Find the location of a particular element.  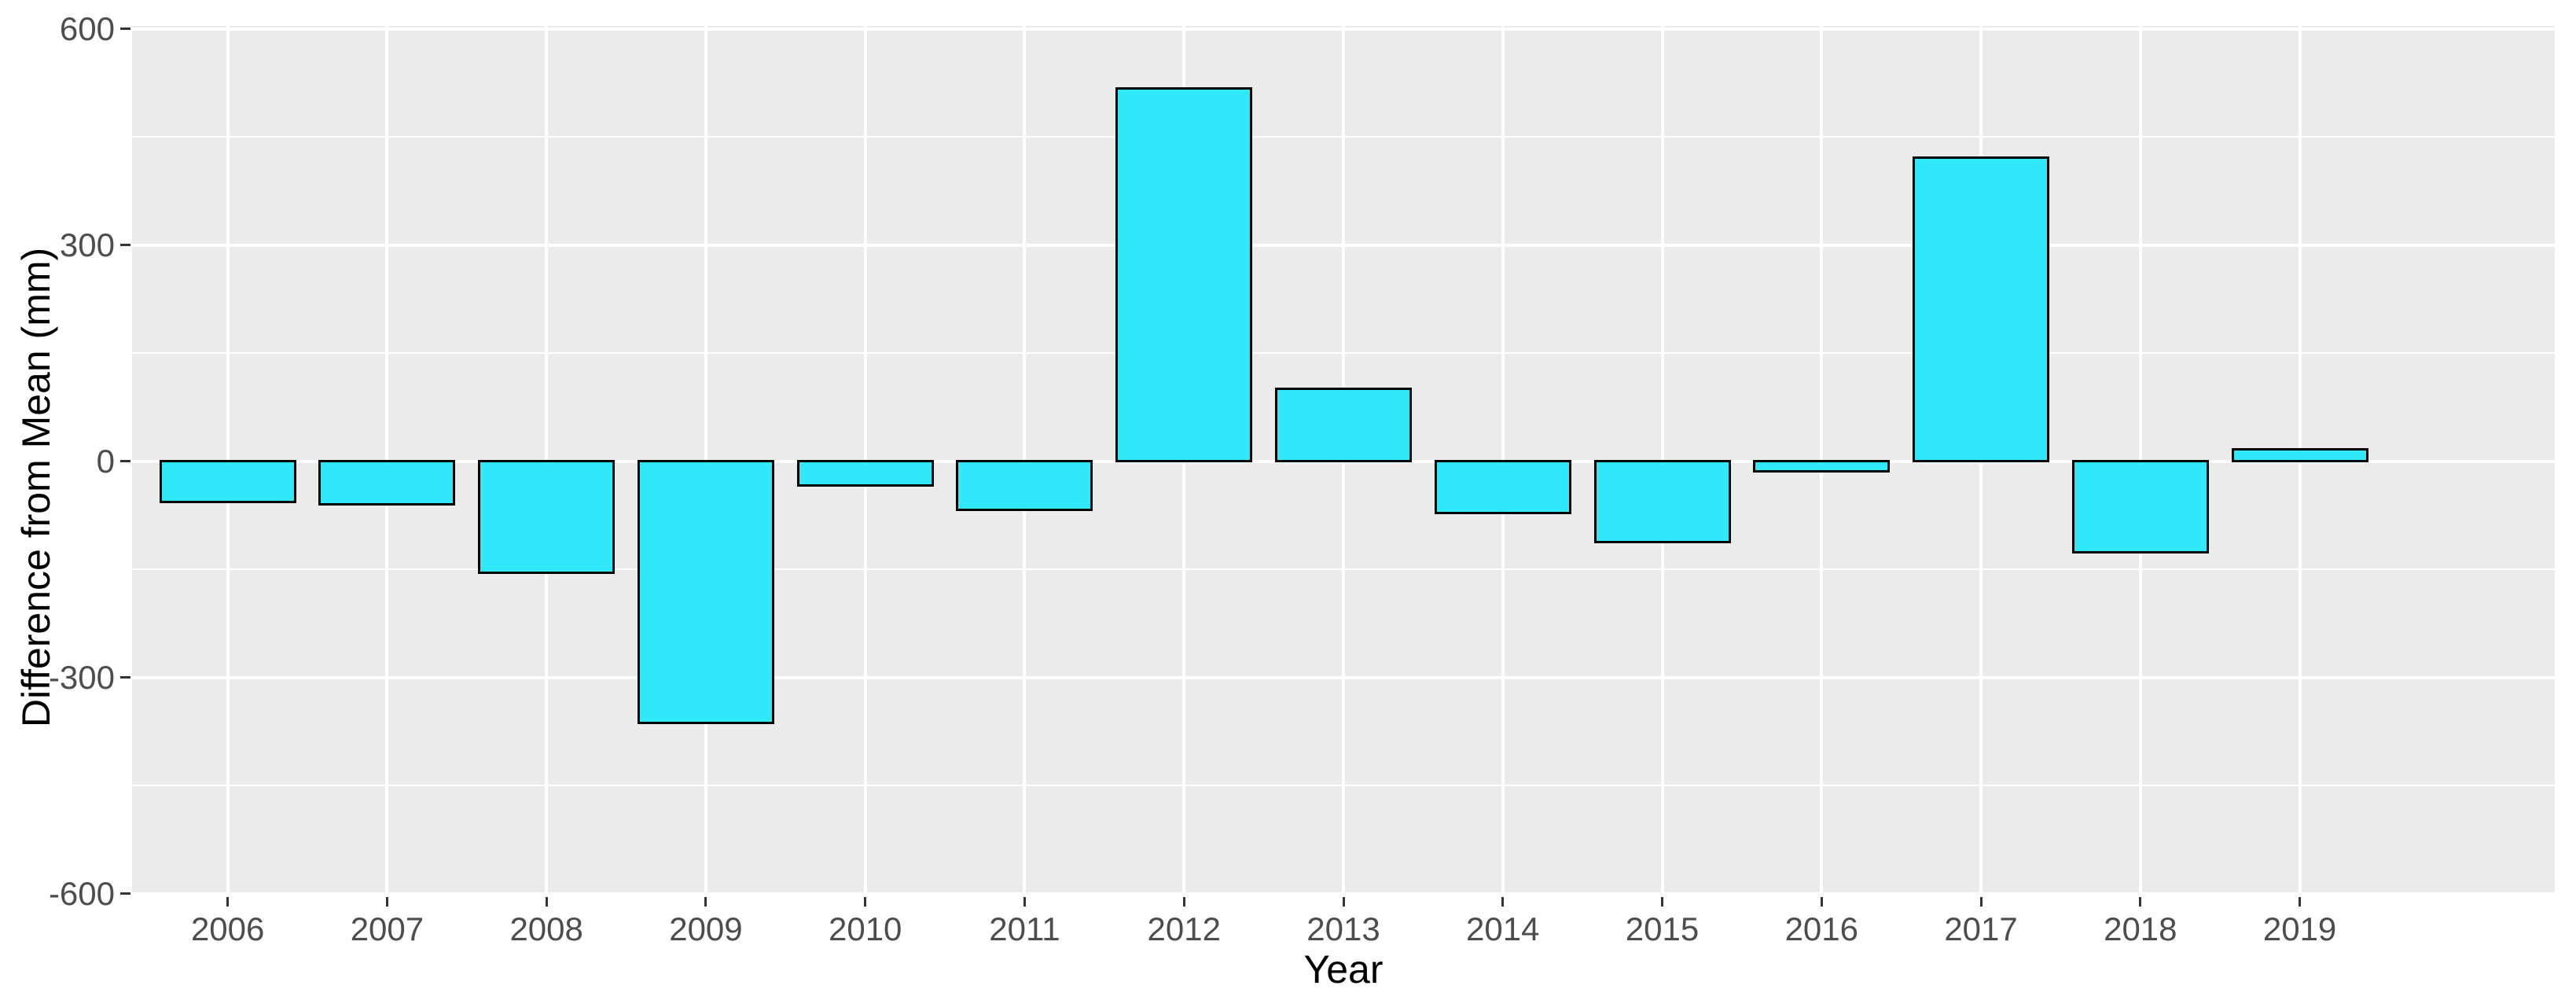

y-tick-label: 600 is located at coordinates (87, 28).